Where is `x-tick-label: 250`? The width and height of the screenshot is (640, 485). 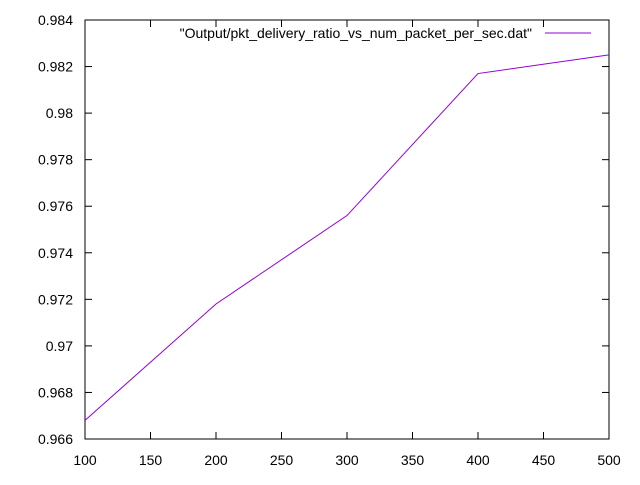
x-tick-label: 250 is located at coordinates (282, 460).